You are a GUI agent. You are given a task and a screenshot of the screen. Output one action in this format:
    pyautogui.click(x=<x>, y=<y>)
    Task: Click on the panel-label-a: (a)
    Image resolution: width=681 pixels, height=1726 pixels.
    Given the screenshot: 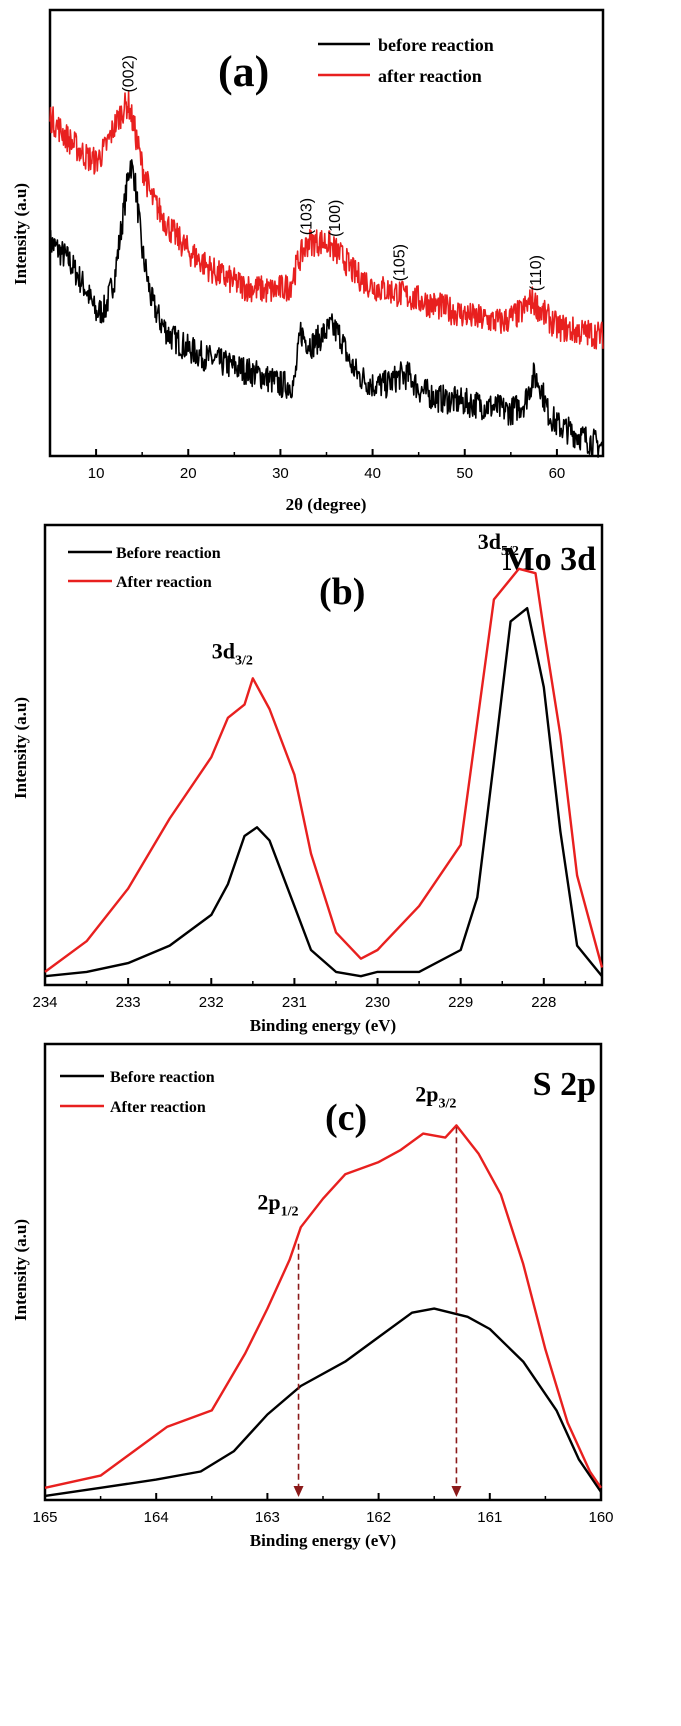 What is the action you would take?
    pyautogui.click(x=243, y=71)
    